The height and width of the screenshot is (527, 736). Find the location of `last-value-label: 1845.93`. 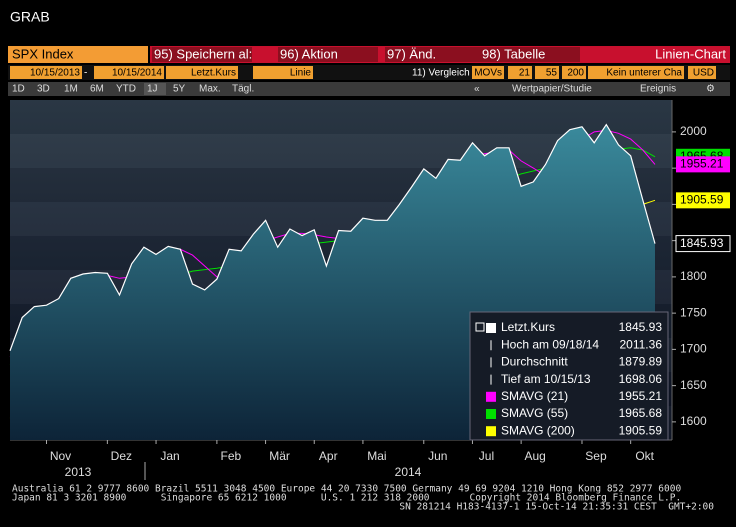

last-value-label: 1845.93 is located at coordinates (702, 243).